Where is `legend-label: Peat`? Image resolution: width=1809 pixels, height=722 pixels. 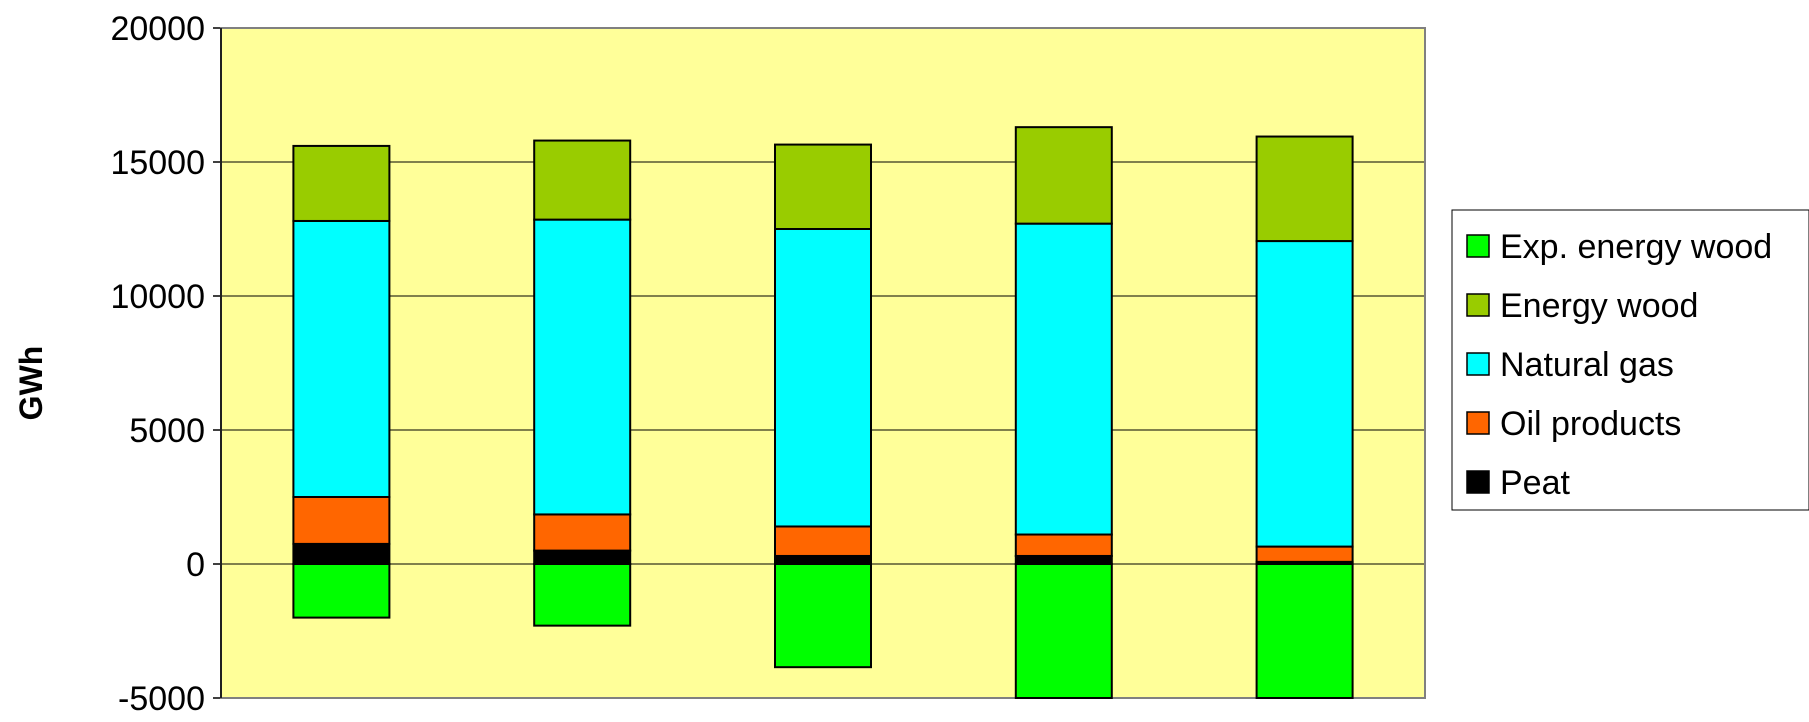
legend-label: Peat is located at coordinates (1535, 483).